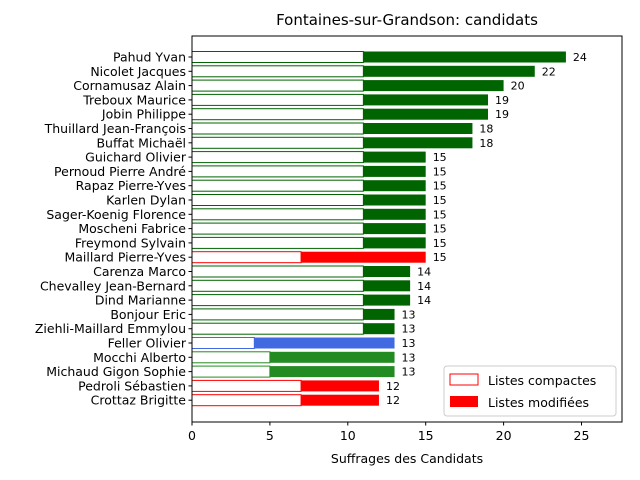 This screenshot has height=480, width=640. I want to click on legend-frame, so click(530, 391).